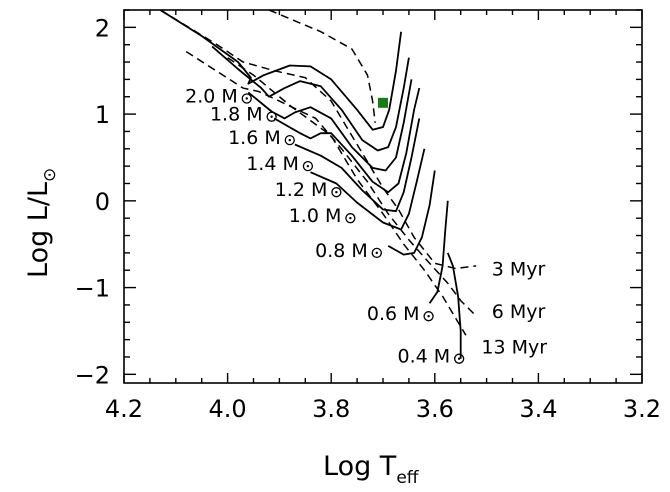 The image size is (670, 492). What do you see at coordinates (211, 96) in the screenshot?
I see `mass-label-2-0-m: 2.0 M` at bounding box center [211, 96].